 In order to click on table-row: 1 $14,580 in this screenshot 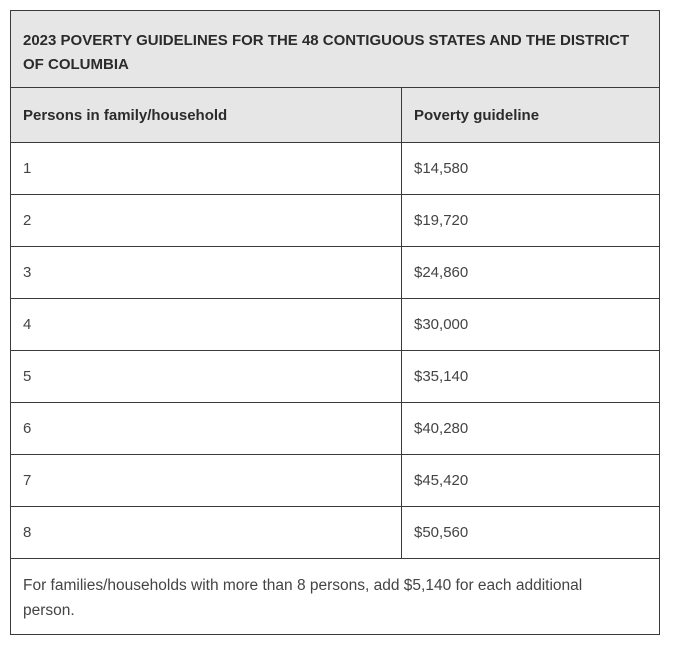, I will do `click(335, 169)`.